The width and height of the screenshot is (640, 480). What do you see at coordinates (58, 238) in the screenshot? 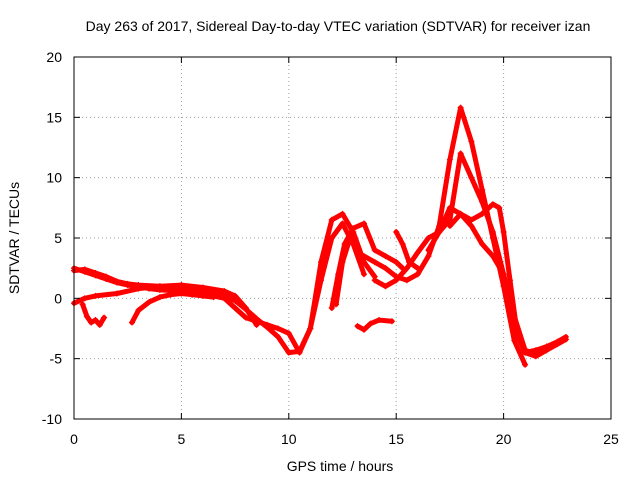
I see `y-tick-label: 5` at bounding box center [58, 238].